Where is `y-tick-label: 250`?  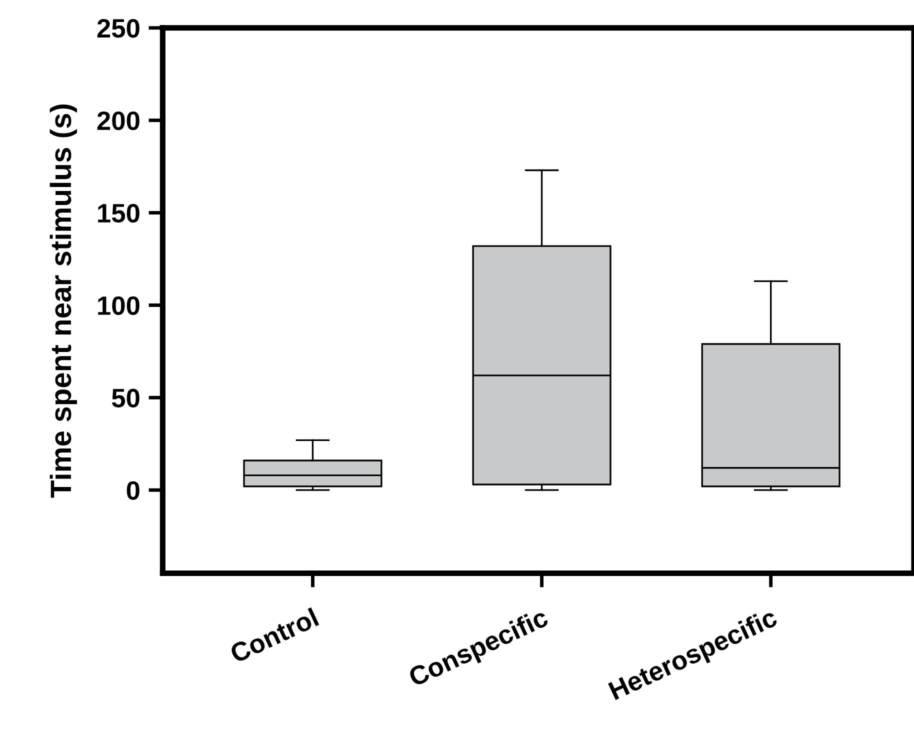
y-tick-label: 250 is located at coordinates (118, 28).